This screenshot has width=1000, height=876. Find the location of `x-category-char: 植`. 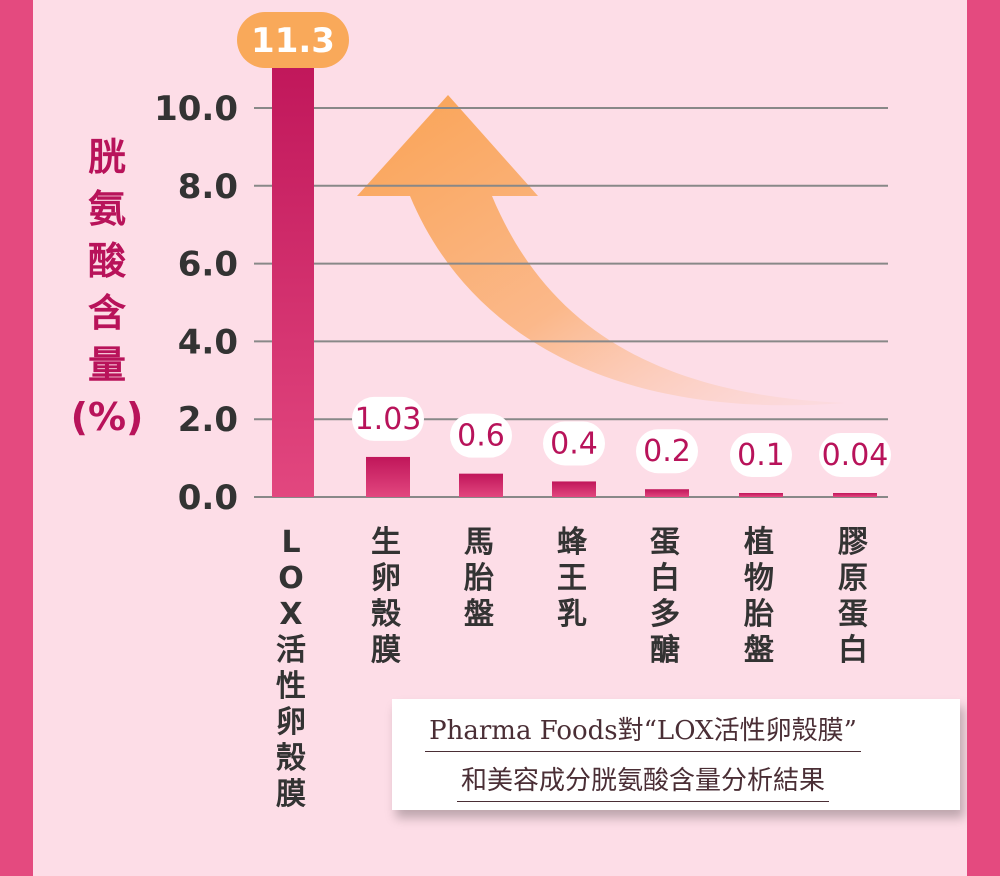

x-category-char: 植 is located at coordinates (759, 542).